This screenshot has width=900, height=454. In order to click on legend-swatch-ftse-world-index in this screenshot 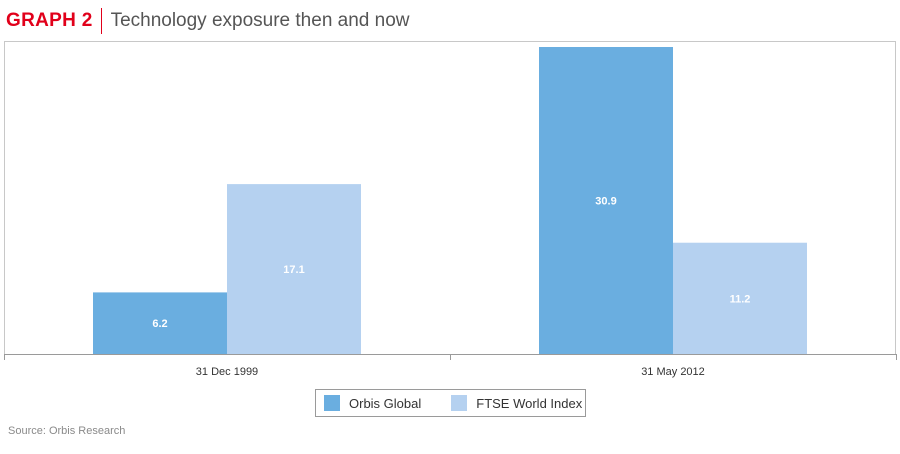, I will do `click(459, 403)`.